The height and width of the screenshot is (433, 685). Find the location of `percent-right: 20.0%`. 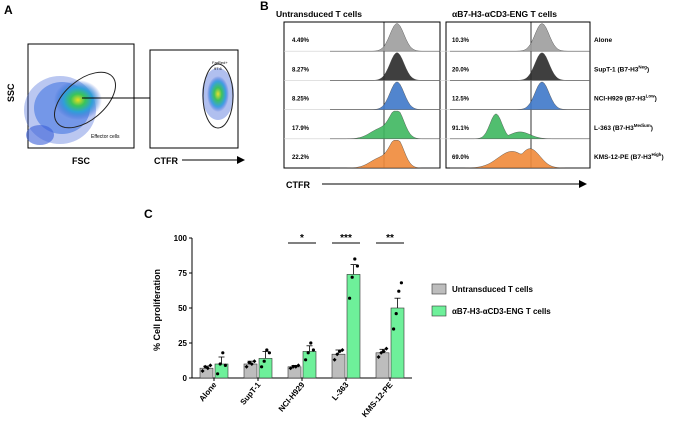

percent-right: 20.0% is located at coordinates (461, 70).